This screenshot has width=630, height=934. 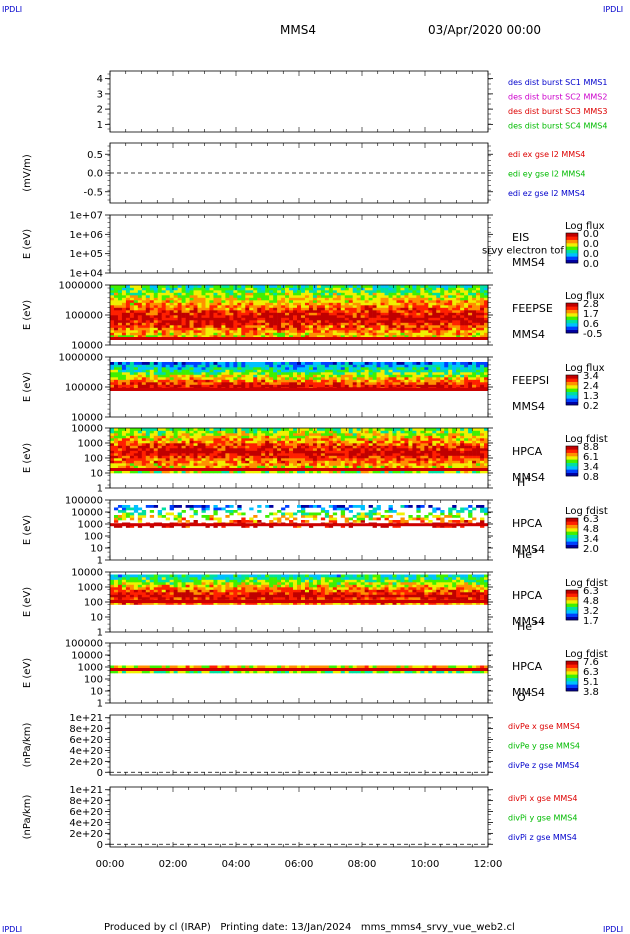 I want to click on yaxis-p2: 0.5 0.0 -0.5, so click(x=288, y=173).